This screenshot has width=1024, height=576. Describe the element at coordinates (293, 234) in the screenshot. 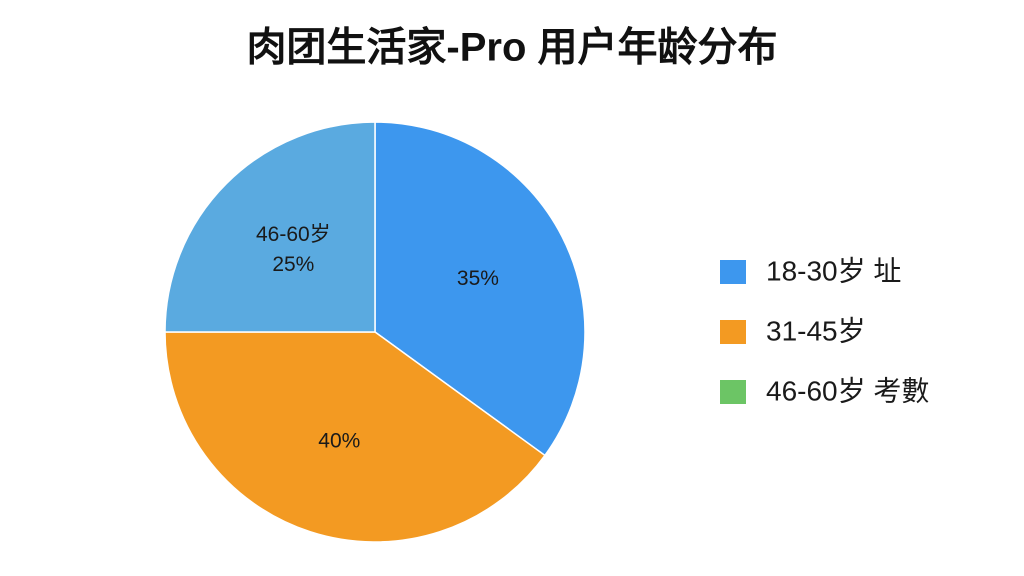

I see `slice-category-label: 46-60岁` at that location.